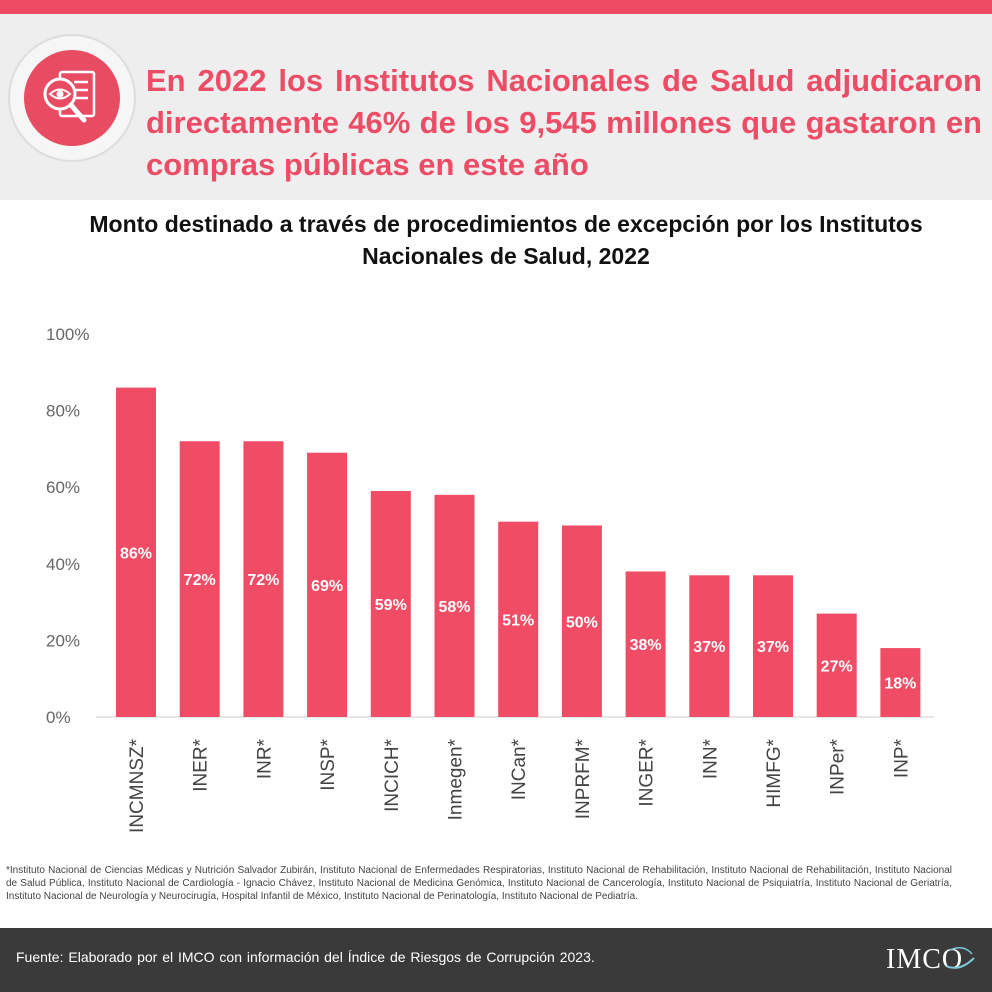  I want to click on data-label: 27%, so click(837, 666).